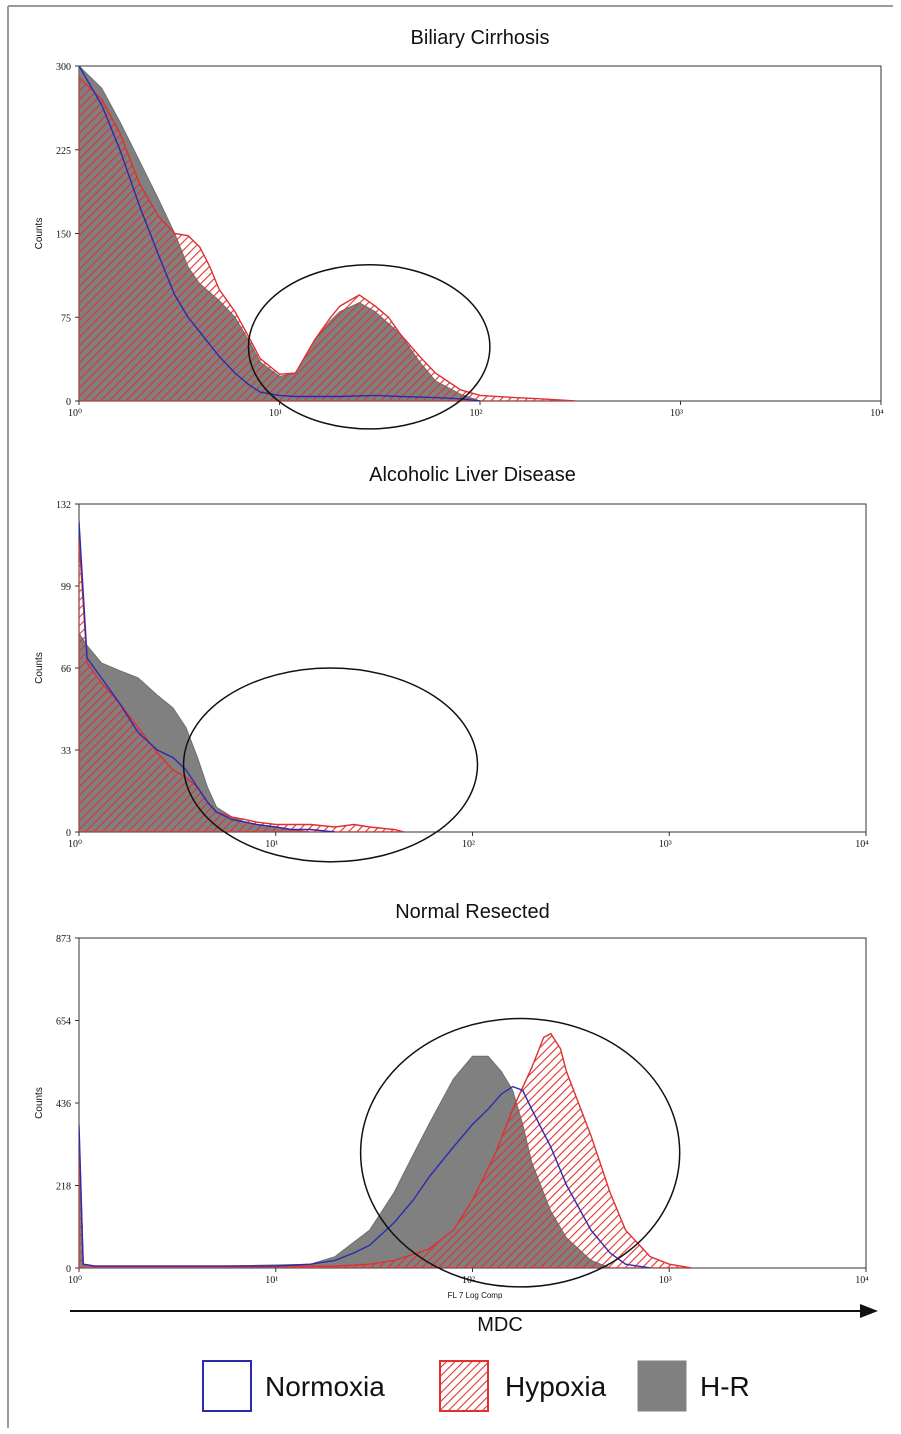 Image resolution: width=901 pixels, height=1434 pixels. What do you see at coordinates (66, 669) in the screenshot?
I see `y-tick-label: 66` at bounding box center [66, 669].